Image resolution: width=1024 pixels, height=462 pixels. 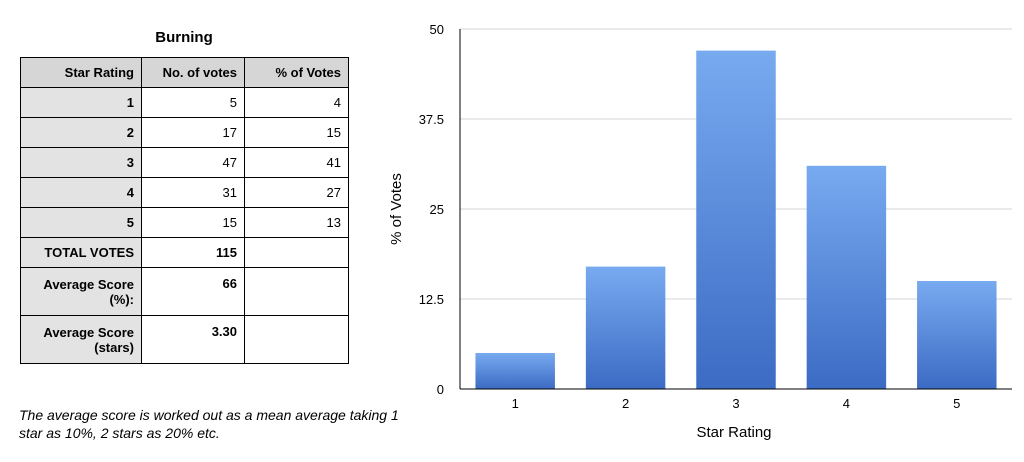 What do you see at coordinates (733, 432) in the screenshot?
I see `x-axis-label: Star Rating` at bounding box center [733, 432].